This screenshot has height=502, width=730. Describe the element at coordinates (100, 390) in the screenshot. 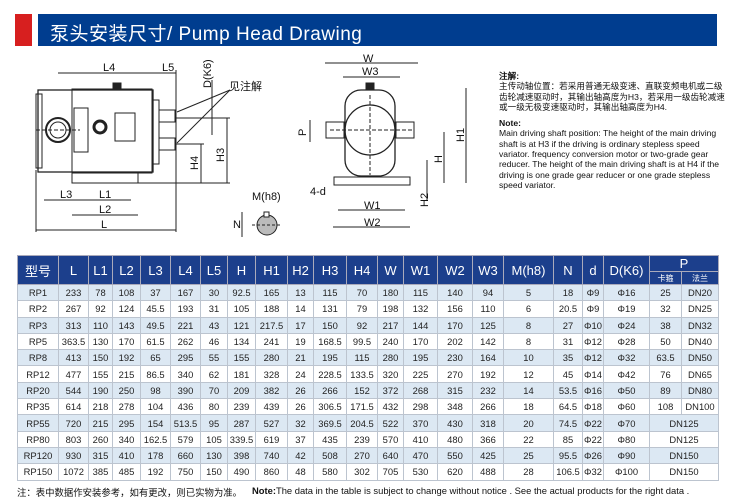

I see `table-cell: 190` at that location.